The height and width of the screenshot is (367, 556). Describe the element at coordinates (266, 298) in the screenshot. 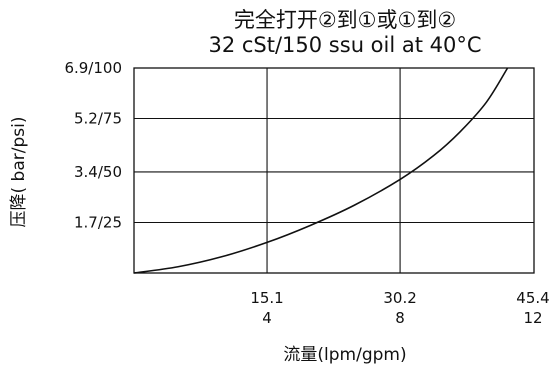

I see `x-tick-label-lpm: 15.1` at that location.